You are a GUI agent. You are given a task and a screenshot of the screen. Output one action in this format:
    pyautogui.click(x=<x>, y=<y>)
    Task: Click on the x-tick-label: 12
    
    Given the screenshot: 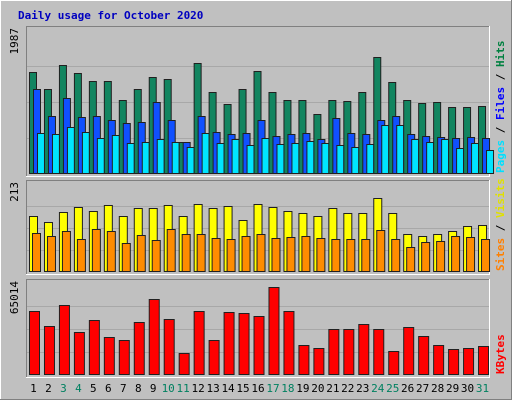 What is the action you would take?
    pyautogui.click(x=198, y=388)
    